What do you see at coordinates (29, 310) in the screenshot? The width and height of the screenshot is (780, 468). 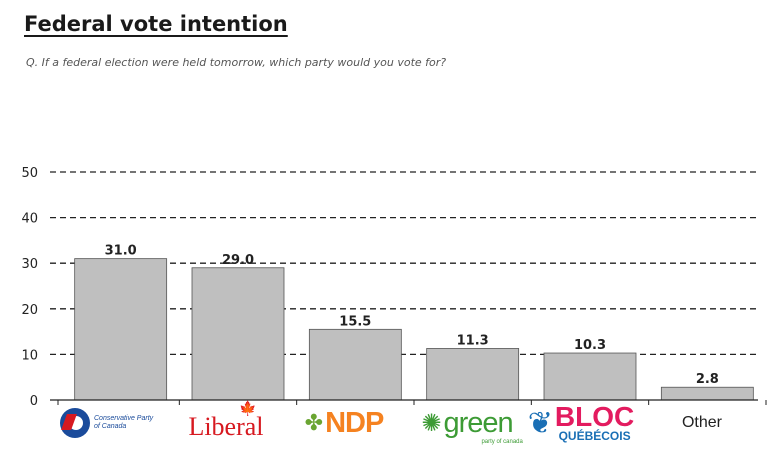 I see `y-tick-label: 20` at bounding box center [29, 310].